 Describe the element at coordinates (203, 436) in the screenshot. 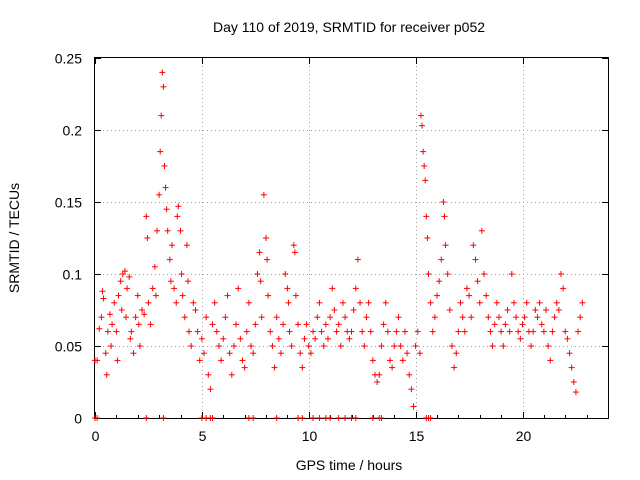

I see `x-tick-label: 5` at that location.